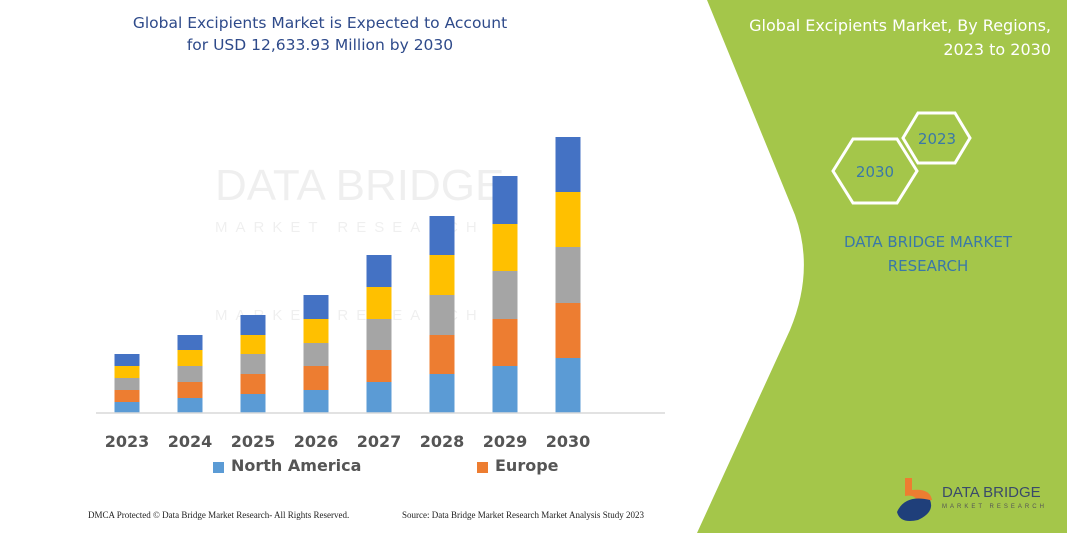  What do you see at coordinates (218, 467) in the screenshot?
I see `legend-swatch-north-america` at bounding box center [218, 467].